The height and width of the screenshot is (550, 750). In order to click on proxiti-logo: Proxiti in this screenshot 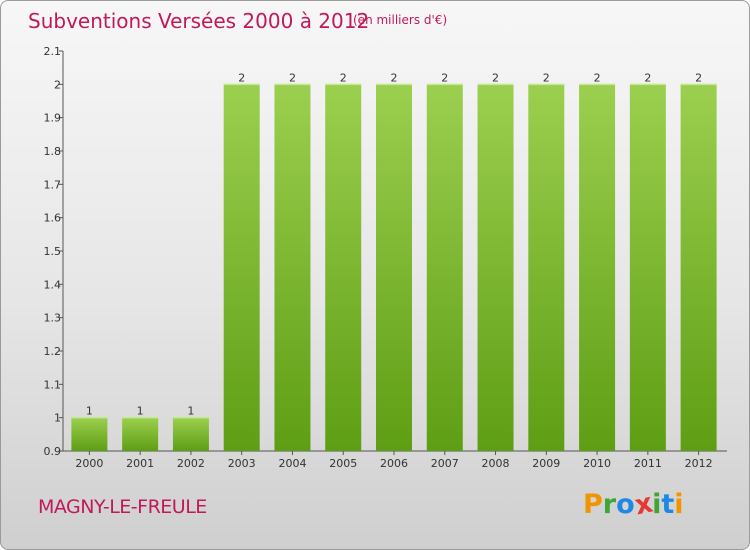, I will do `click(633, 505)`.